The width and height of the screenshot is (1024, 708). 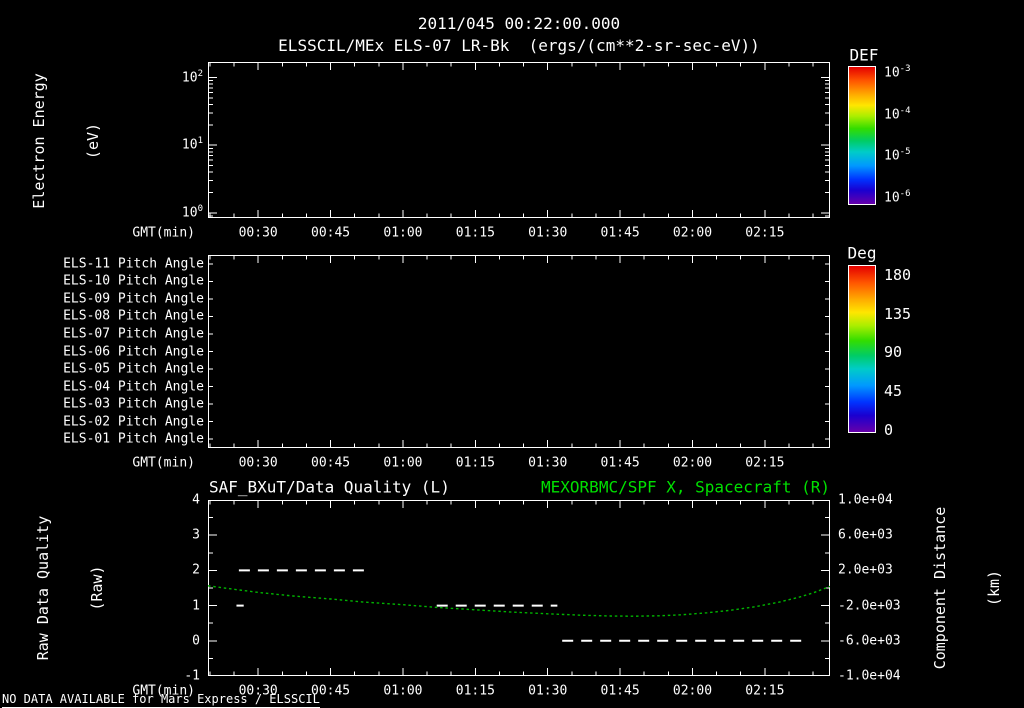 I want to click on def-tick-label: 10-6, so click(x=897, y=197).